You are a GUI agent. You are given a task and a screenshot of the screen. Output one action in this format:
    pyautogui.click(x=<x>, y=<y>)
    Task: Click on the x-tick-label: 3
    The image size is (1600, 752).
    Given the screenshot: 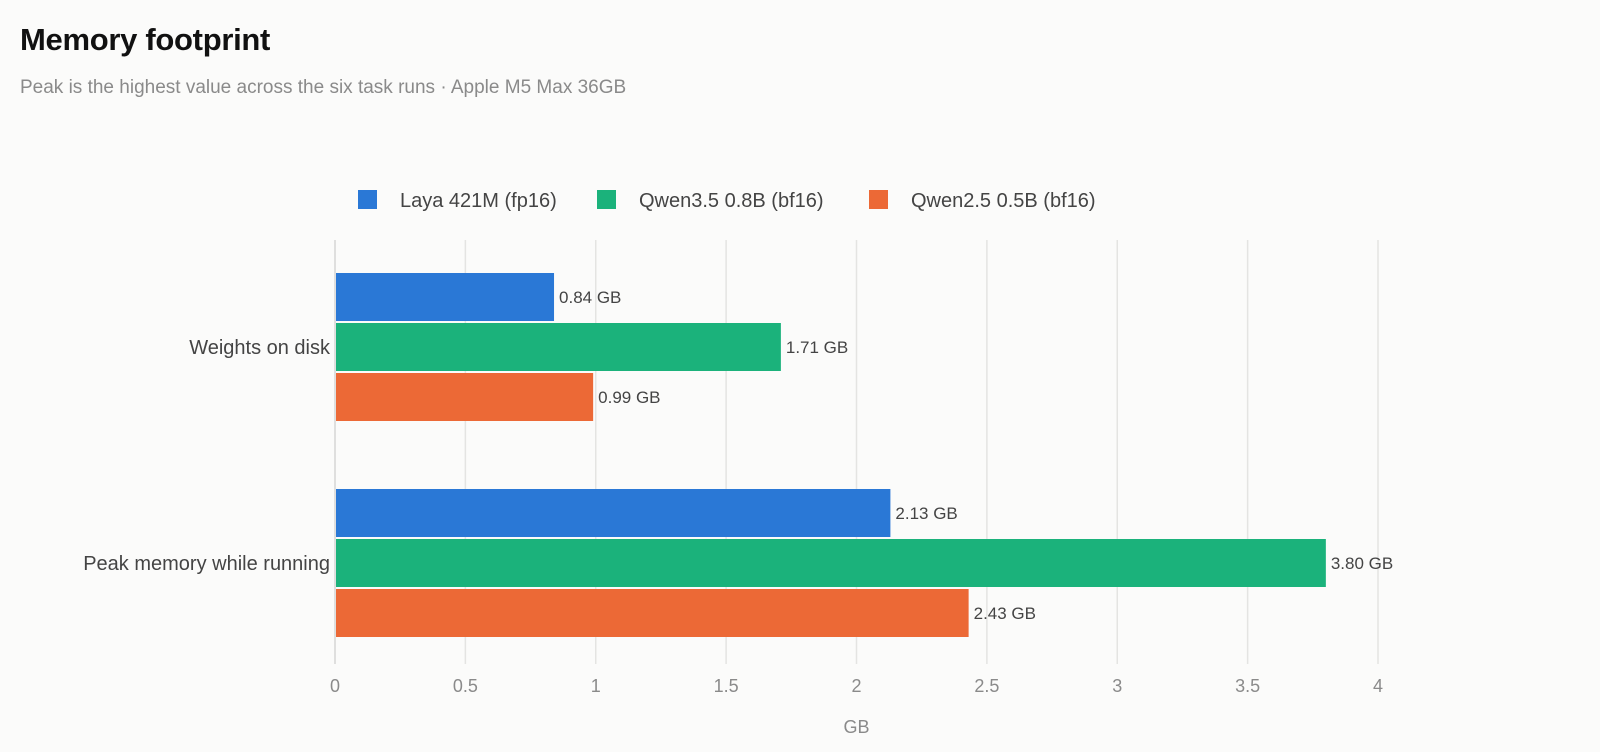 What is the action you would take?
    pyautogui.click(x=1117, y=686)
    